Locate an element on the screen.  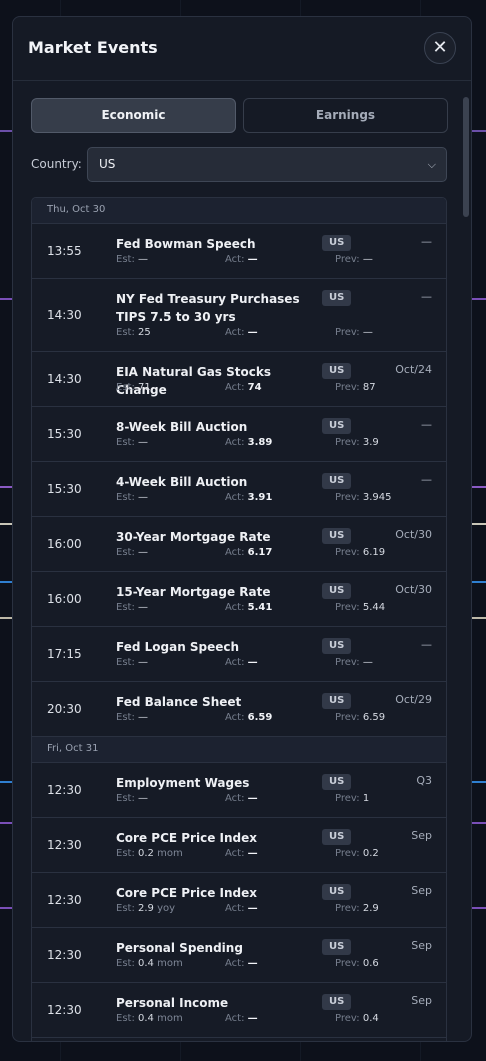
act-value: 74 is located at coordinates (254, 387).